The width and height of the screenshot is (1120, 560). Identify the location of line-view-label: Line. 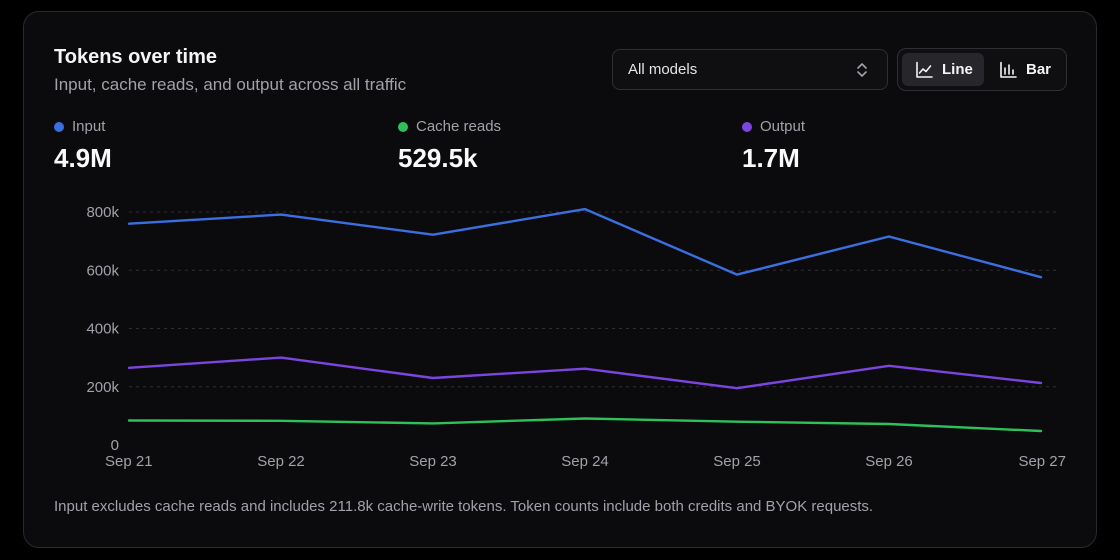
(957, 69).